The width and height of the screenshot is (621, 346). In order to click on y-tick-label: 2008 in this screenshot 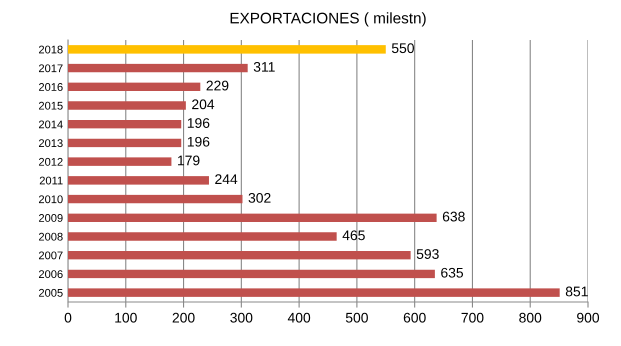, I will do `click(50, 236)`.